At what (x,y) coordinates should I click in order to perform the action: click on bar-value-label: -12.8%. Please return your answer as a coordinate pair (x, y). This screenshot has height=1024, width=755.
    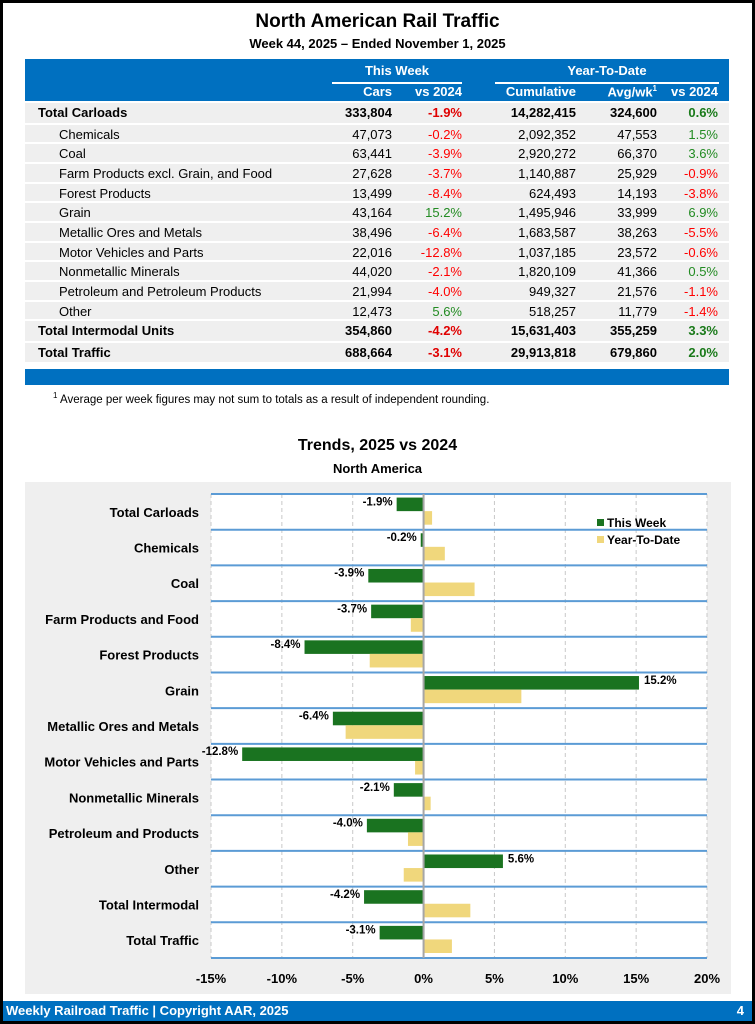
    Looking at the image, I should click on (220, 752).